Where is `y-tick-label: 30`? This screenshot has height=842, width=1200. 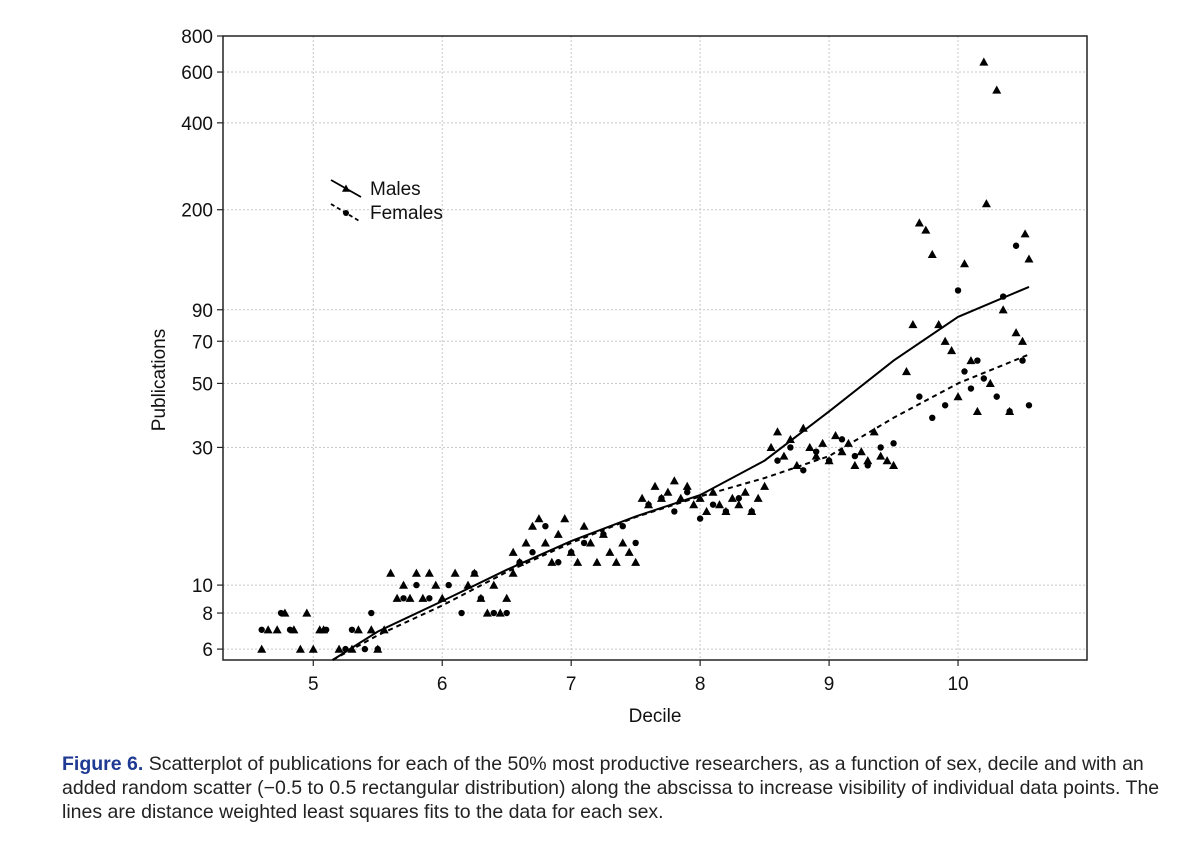
y-tick-label: 30 is located at coordinates (202, 448).